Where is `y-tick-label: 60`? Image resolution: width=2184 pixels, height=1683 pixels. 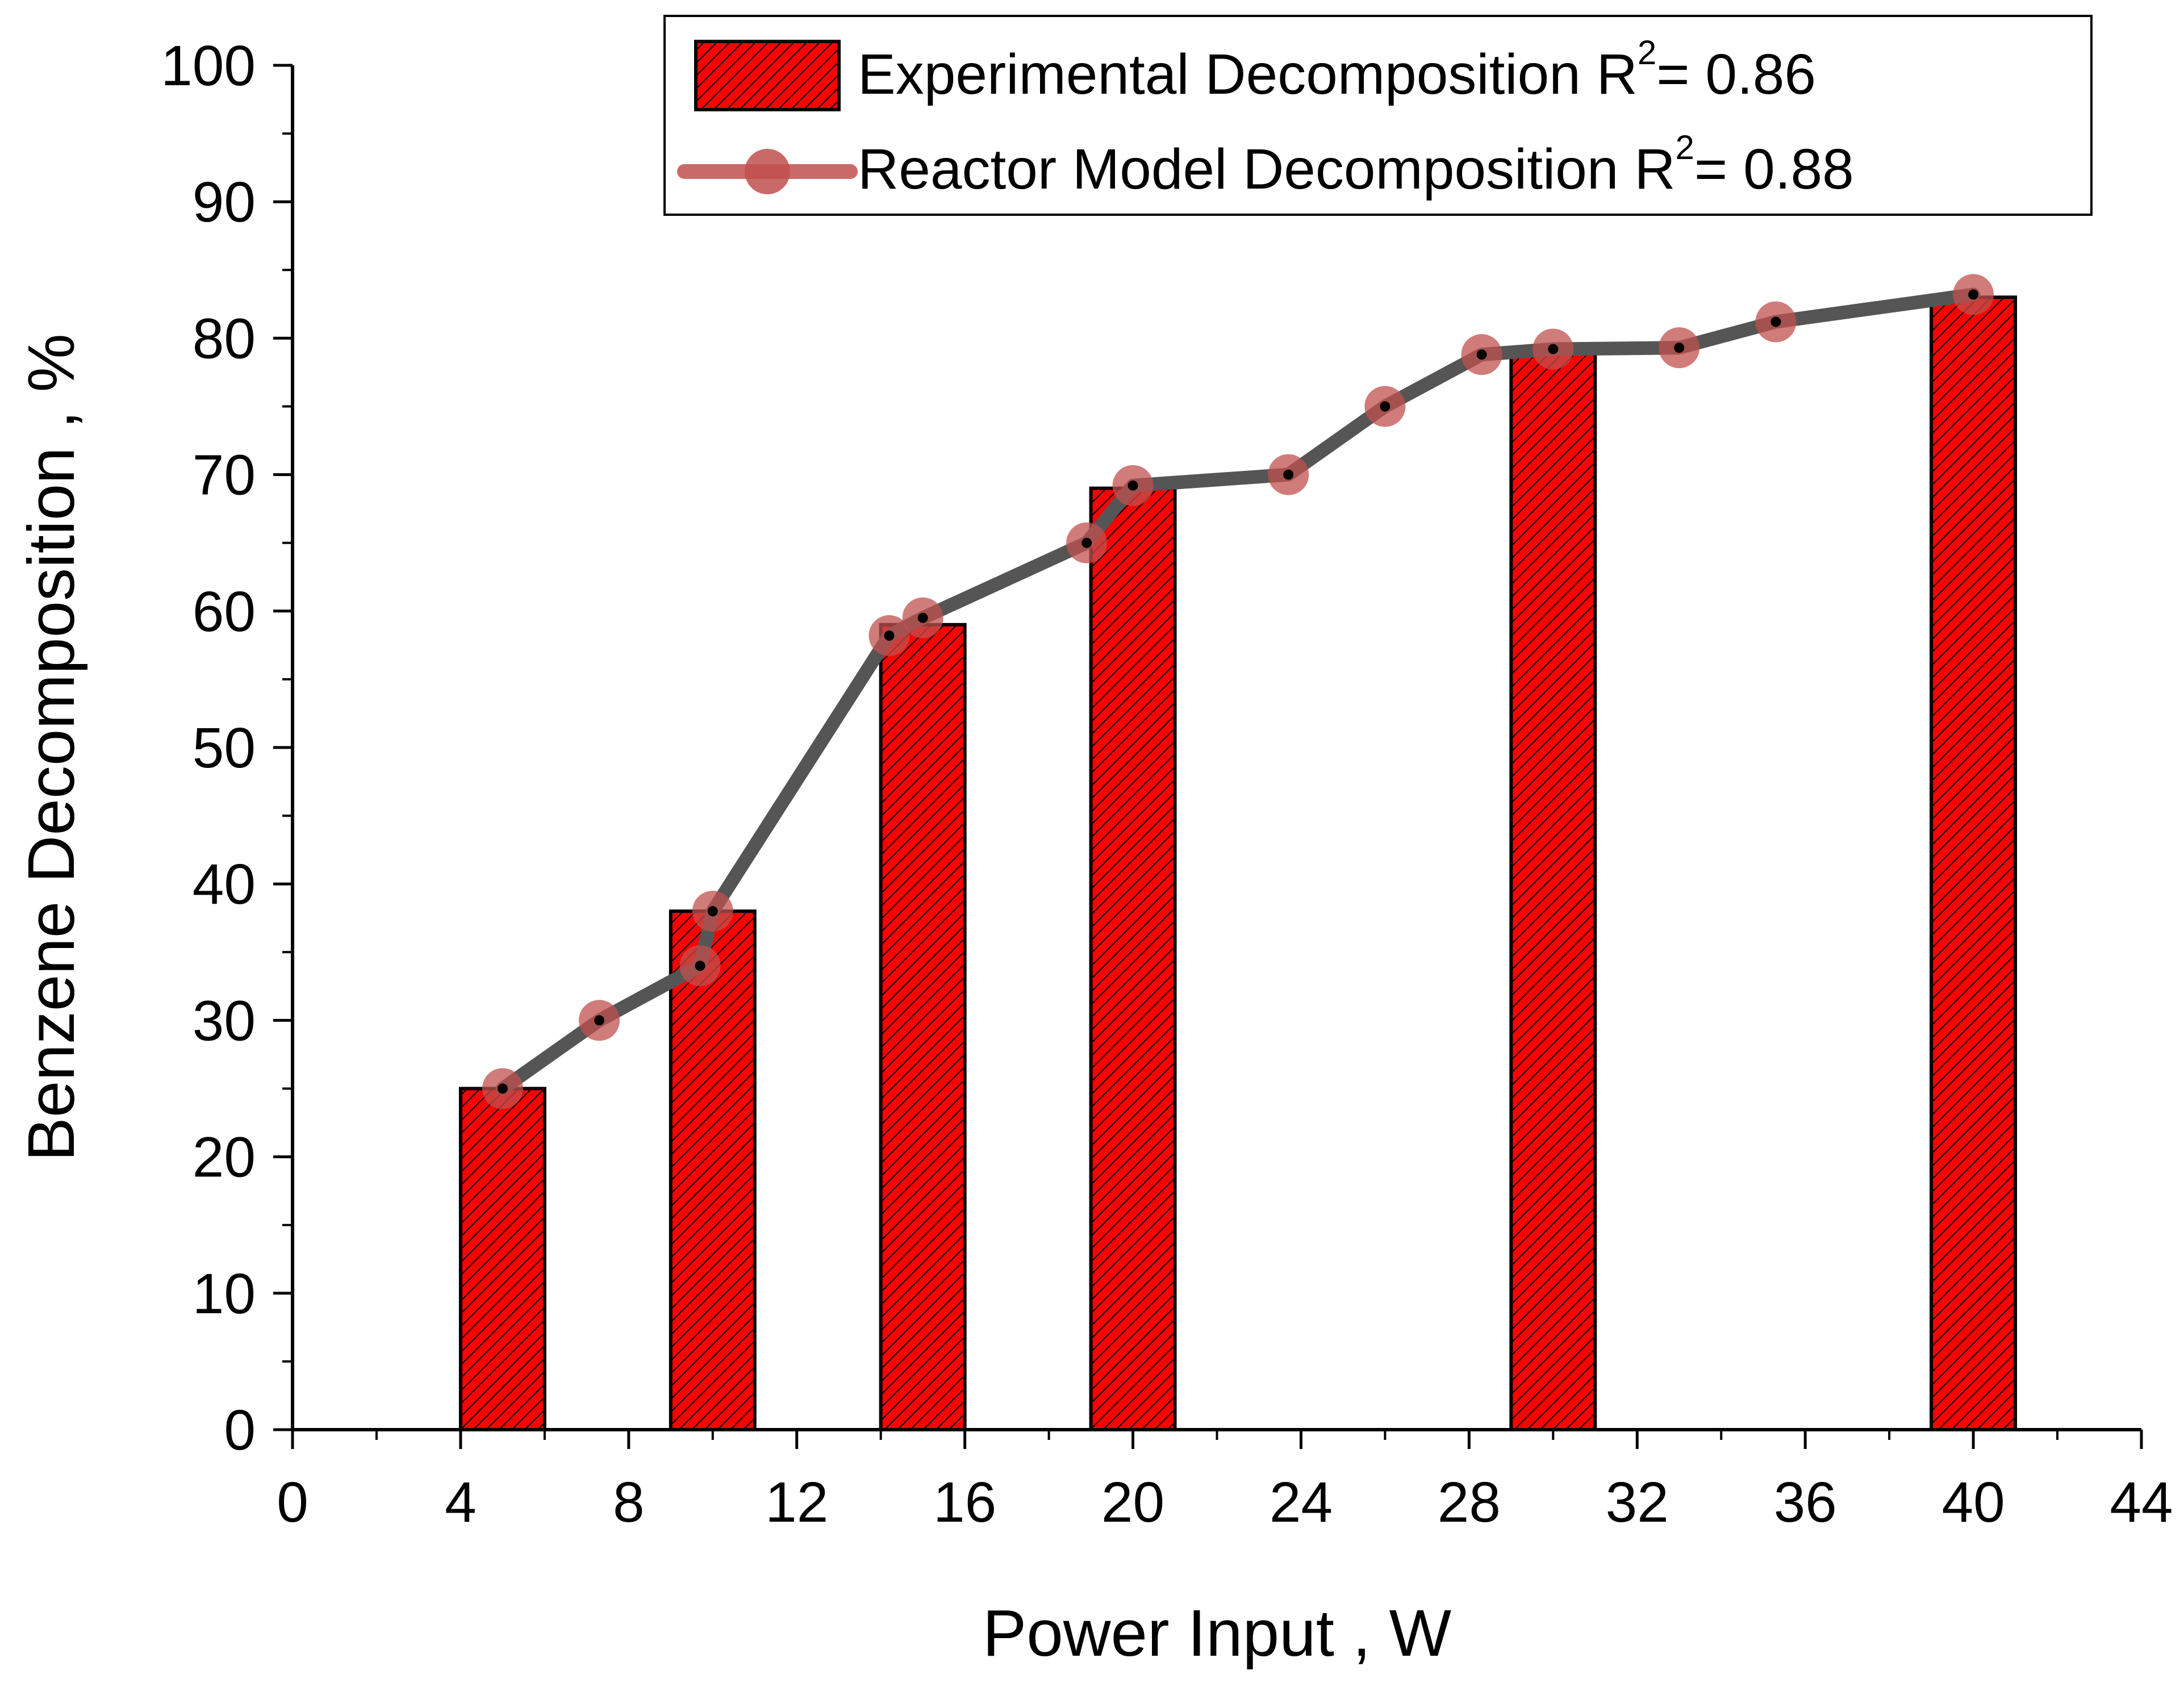 y-tick-label: 60 is located at coordinates (224, 612).